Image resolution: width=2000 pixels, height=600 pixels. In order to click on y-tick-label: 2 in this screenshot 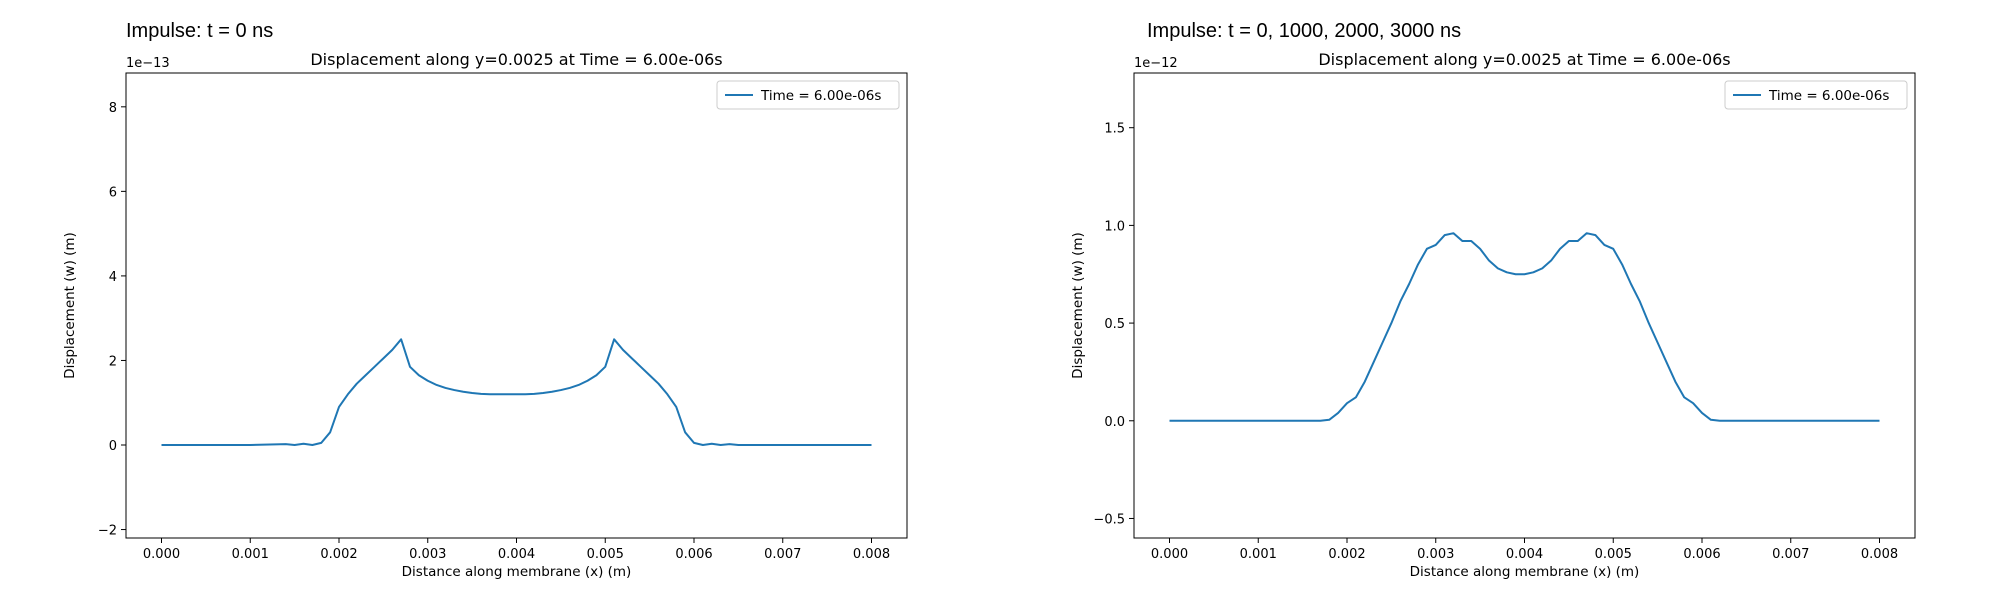, I will do `click(113, 361)`.